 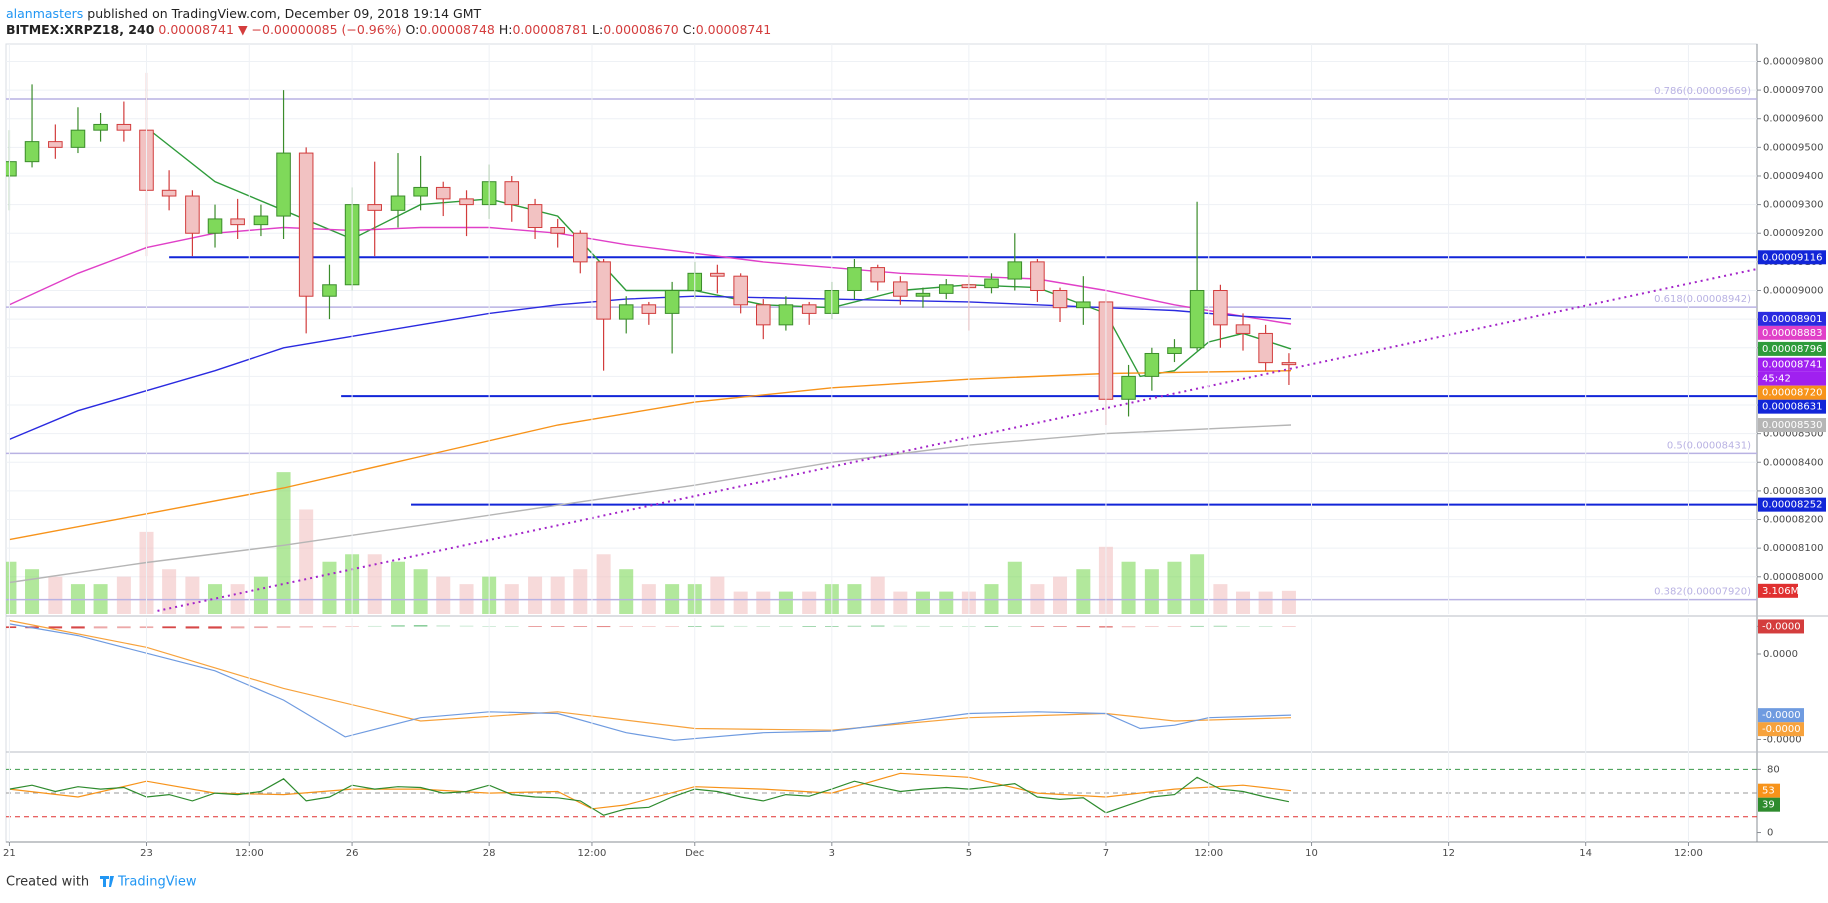 I want to click on x-tick-label: 26, so click(x=352, y=853).